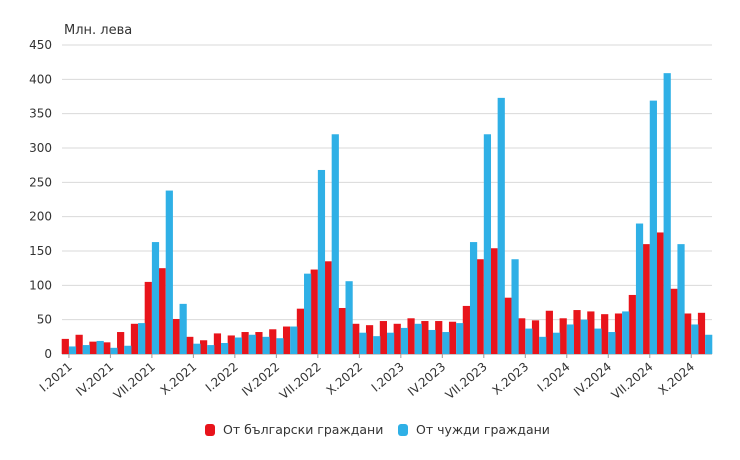 The width and height of the screenshot is (740, 460). What do you see at coordinates (98, 30) in the screenshot?
I see `y-axis-label: Млн. лева` at bounding box center [98, 30].